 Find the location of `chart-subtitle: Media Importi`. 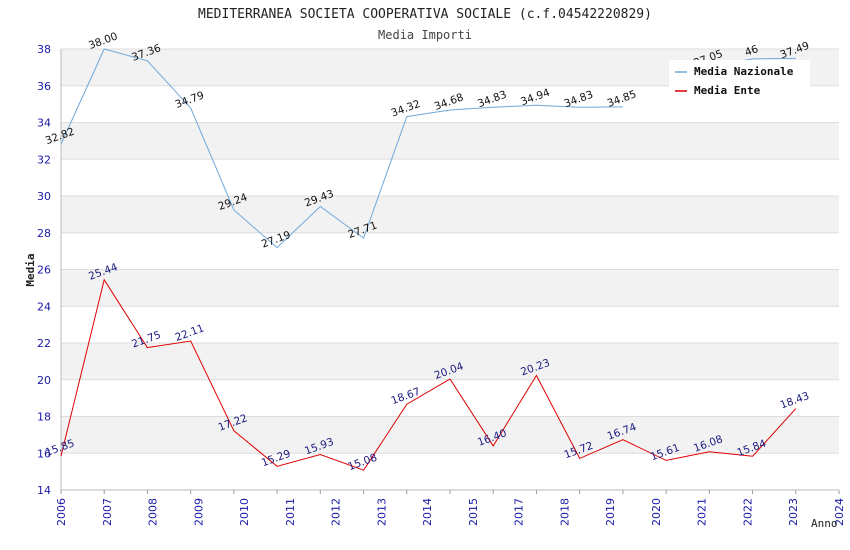

chart-subtitle: Media Importi is located at coordinates (425, 35).